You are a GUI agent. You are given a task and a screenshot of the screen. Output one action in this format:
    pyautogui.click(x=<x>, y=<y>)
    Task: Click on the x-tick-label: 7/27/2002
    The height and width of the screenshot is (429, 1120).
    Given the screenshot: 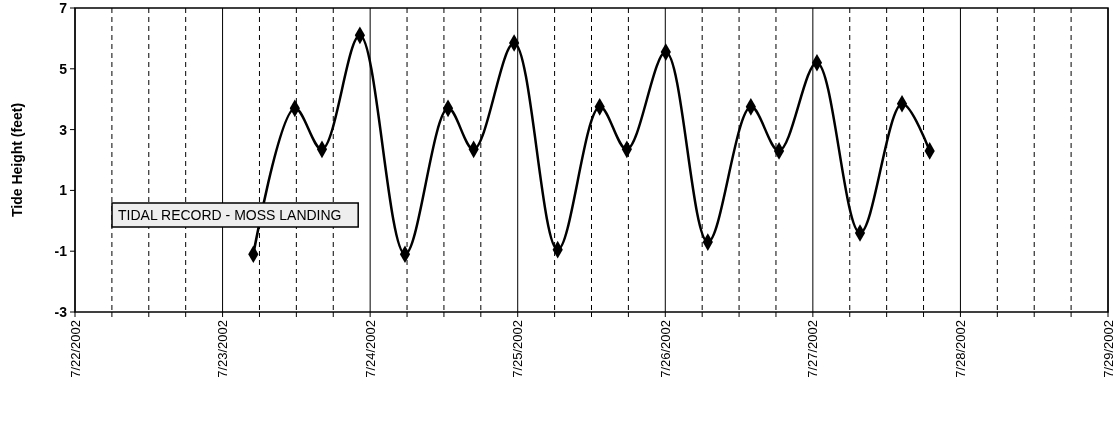 What is the action you would take?
    pyautogui.click(x=813, y=349)
    